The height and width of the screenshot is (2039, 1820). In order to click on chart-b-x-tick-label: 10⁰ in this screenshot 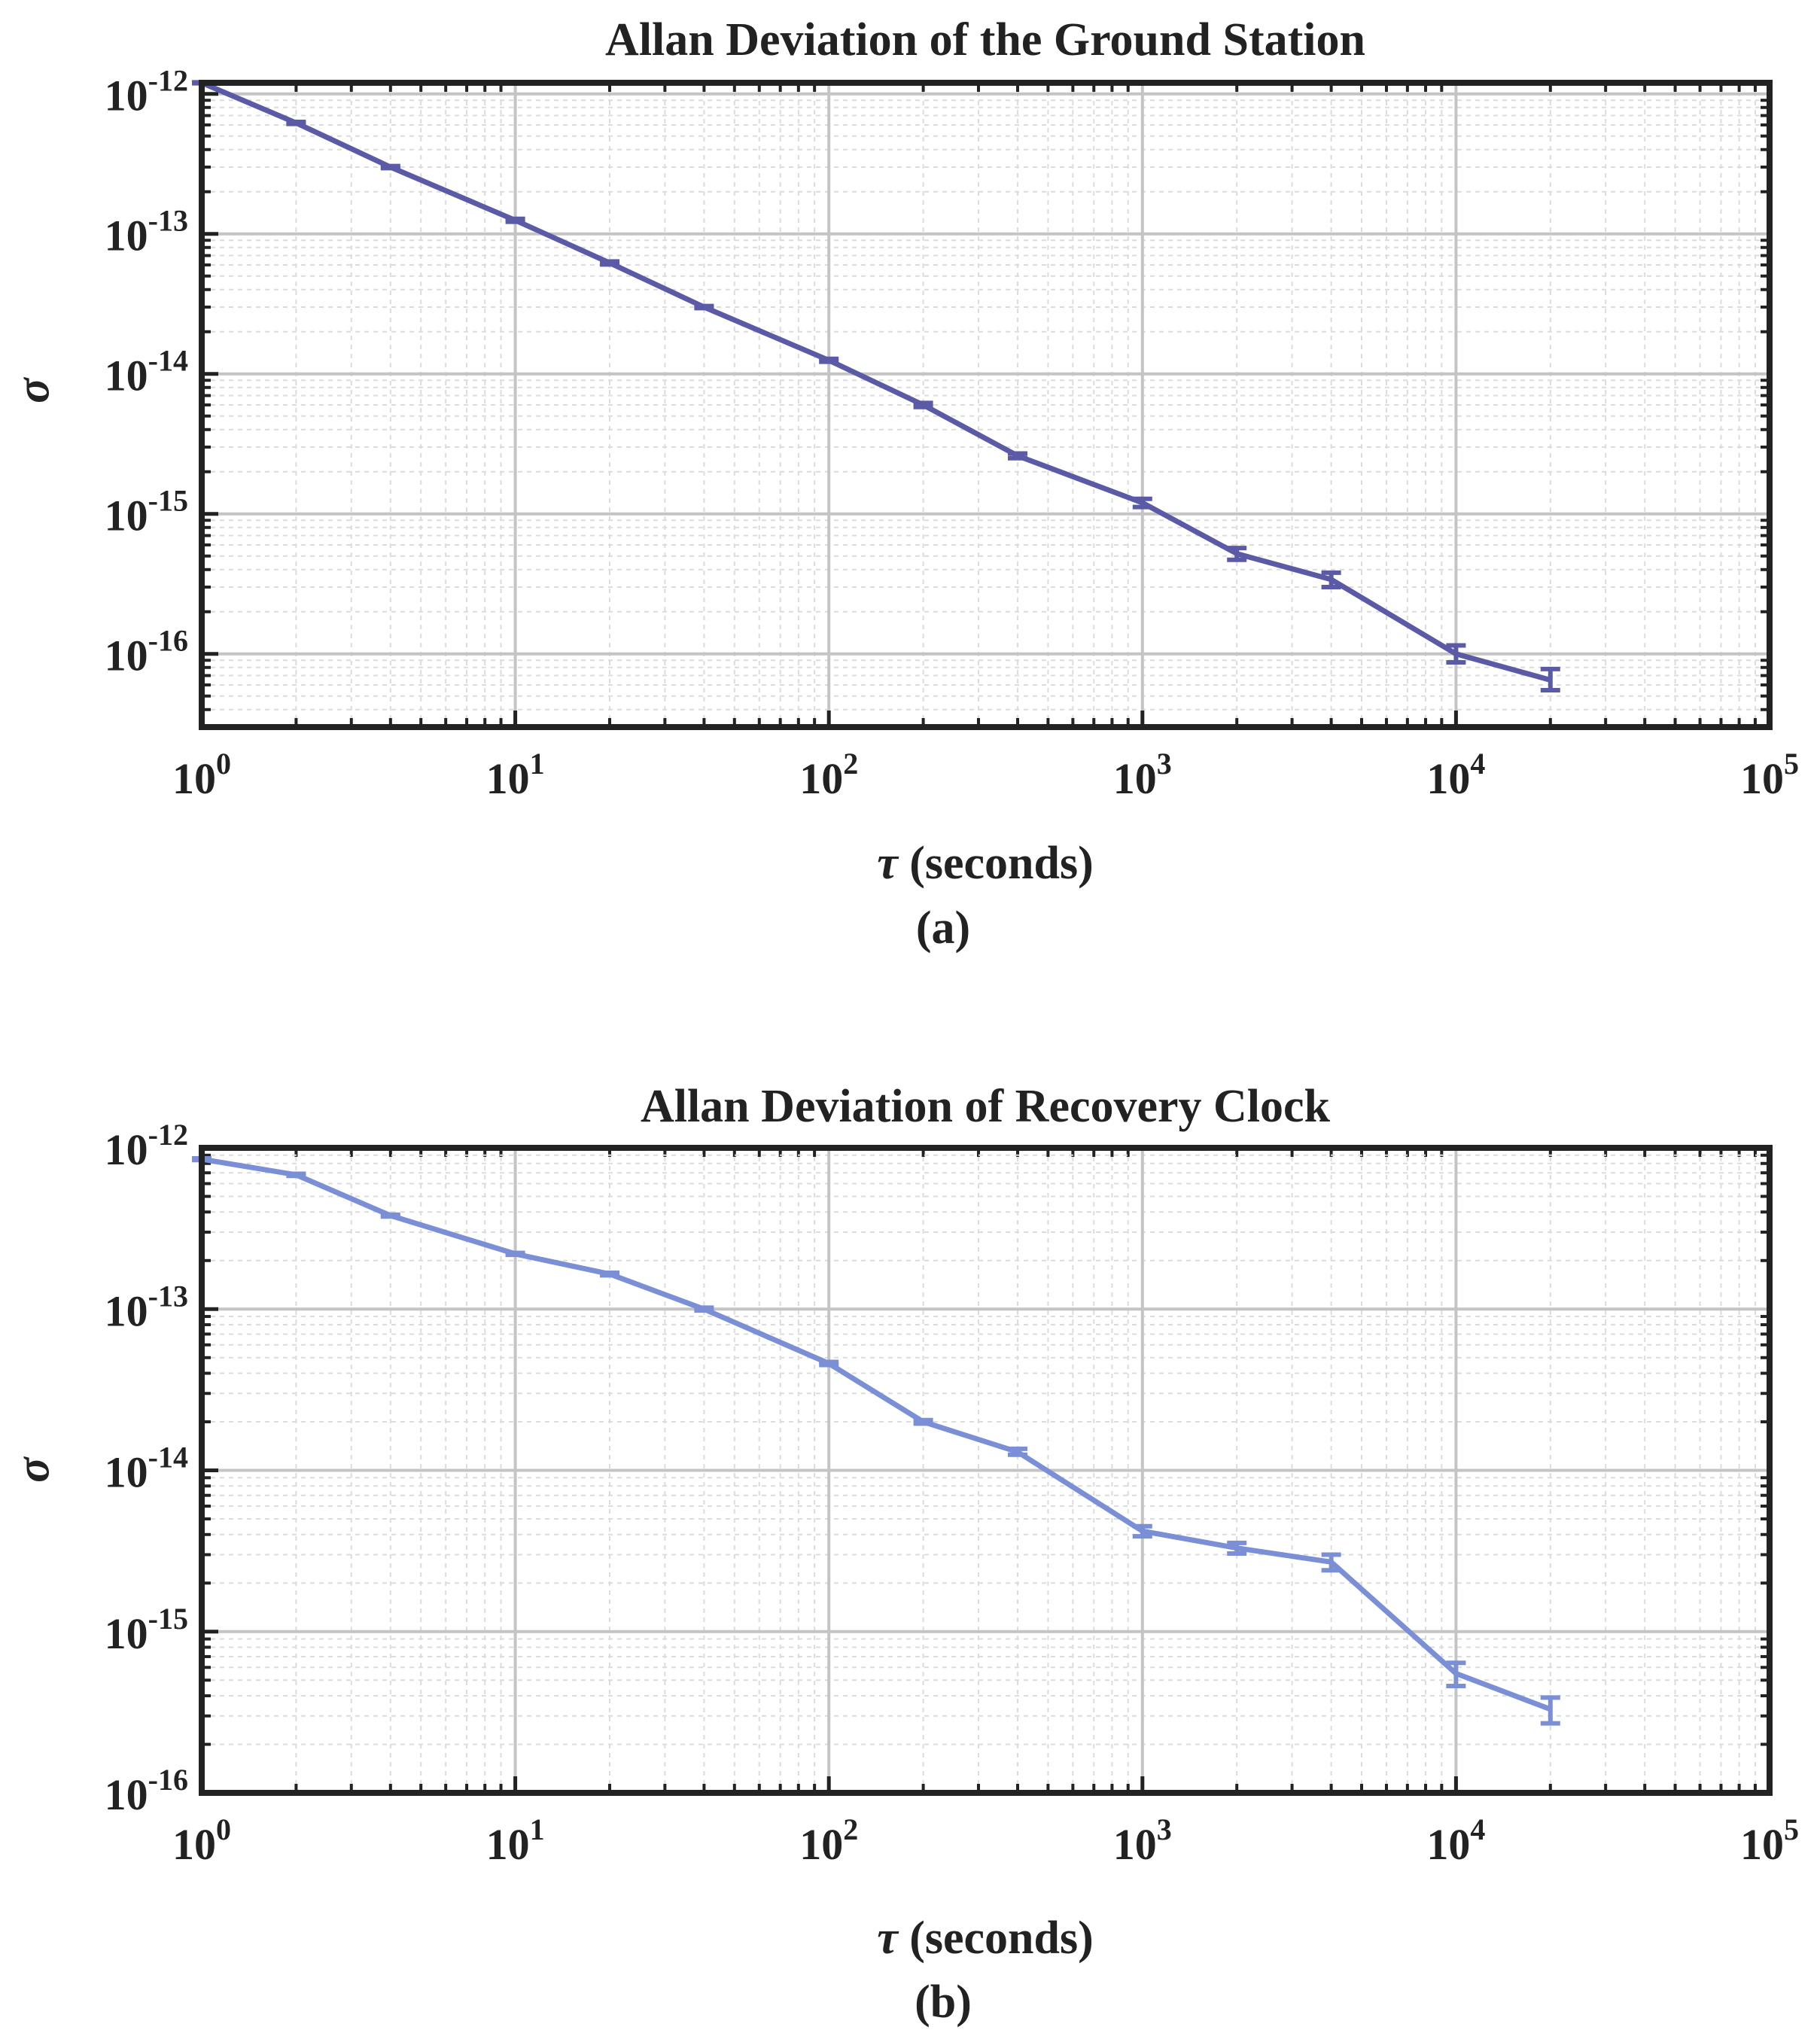, I will do `click(201, 1840)`.